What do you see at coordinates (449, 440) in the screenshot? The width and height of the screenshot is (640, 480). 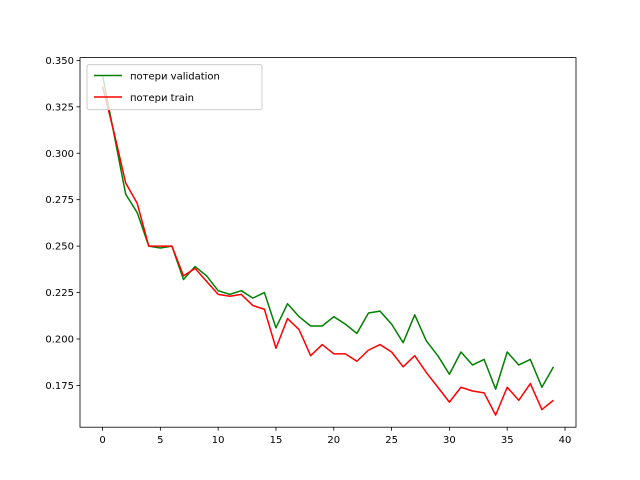 I see `x-tick-label: 30` at bounding box center [449, 440].